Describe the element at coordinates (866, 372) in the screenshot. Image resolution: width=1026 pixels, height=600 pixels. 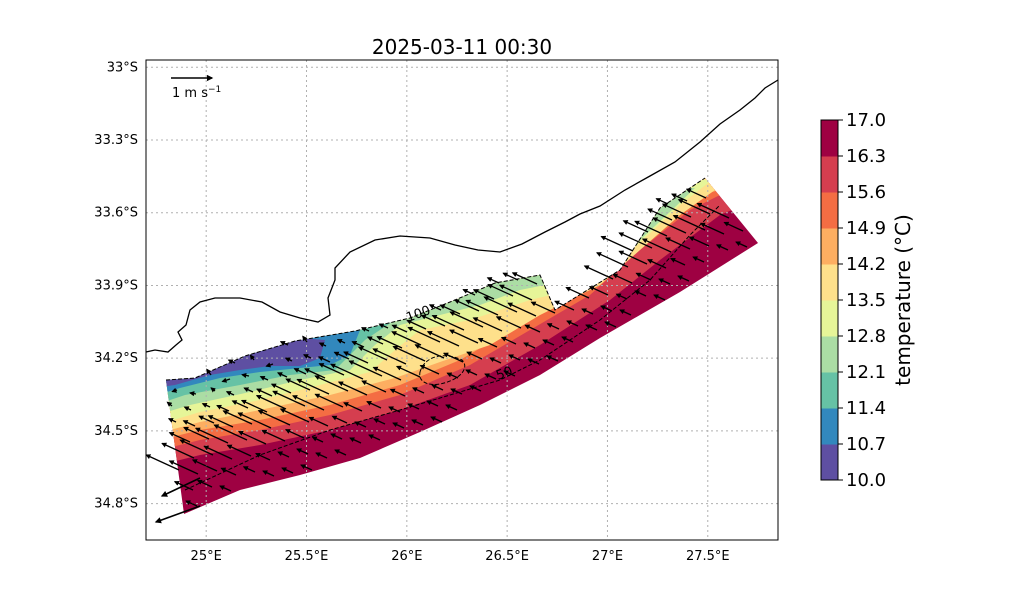
I see `colorbar-tick-label: 12.1` at that location.